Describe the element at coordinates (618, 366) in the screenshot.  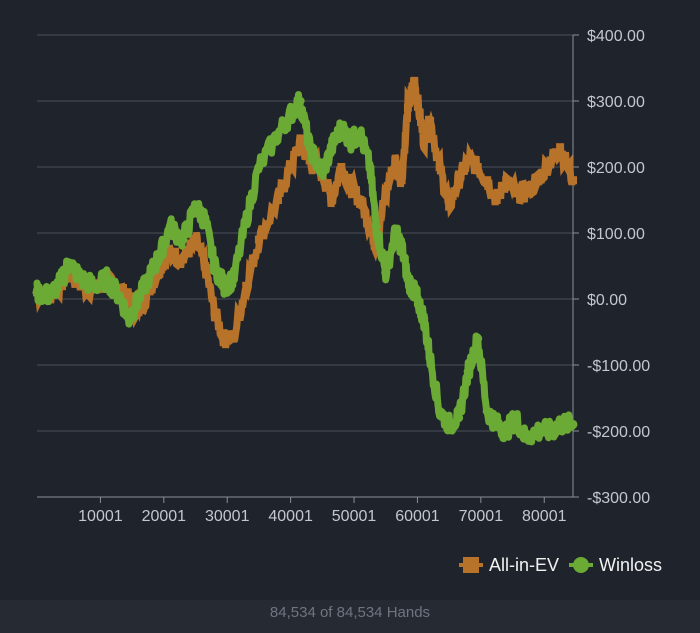
I see `y-tick-label: -$100.00` at that location.